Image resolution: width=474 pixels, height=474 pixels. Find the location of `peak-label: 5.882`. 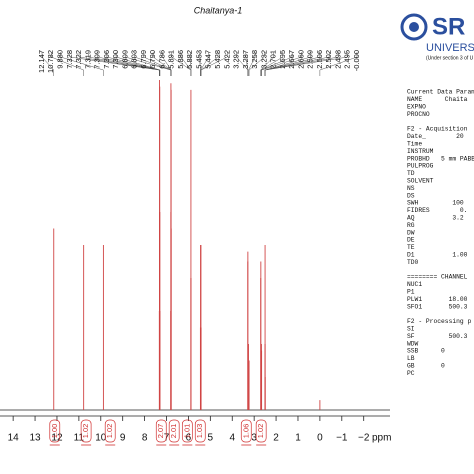

peak-label: 5.882 is located at coordinates (189, 59).